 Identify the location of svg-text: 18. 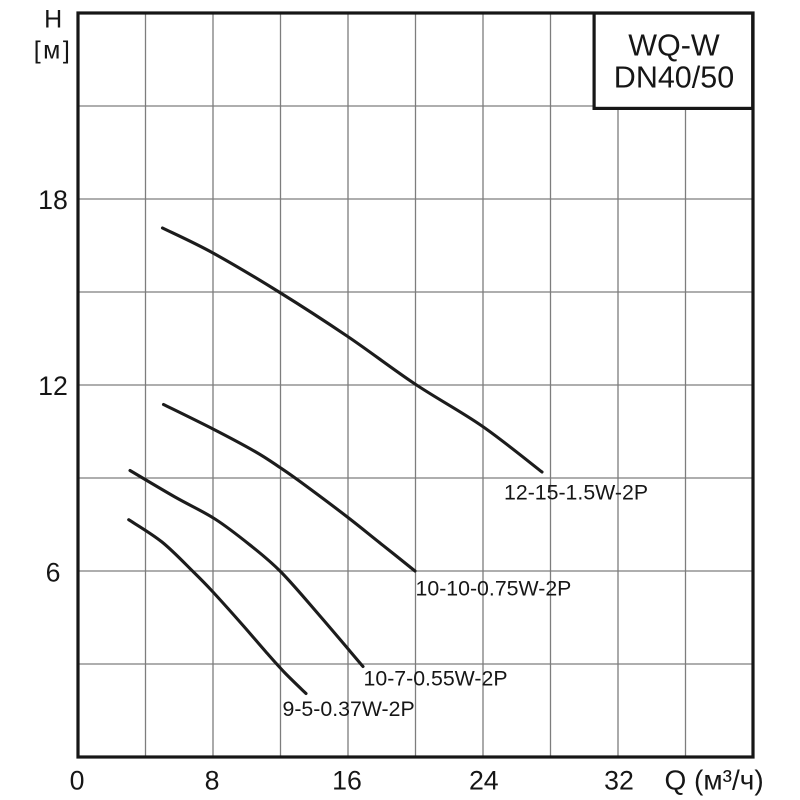
(53, 200).